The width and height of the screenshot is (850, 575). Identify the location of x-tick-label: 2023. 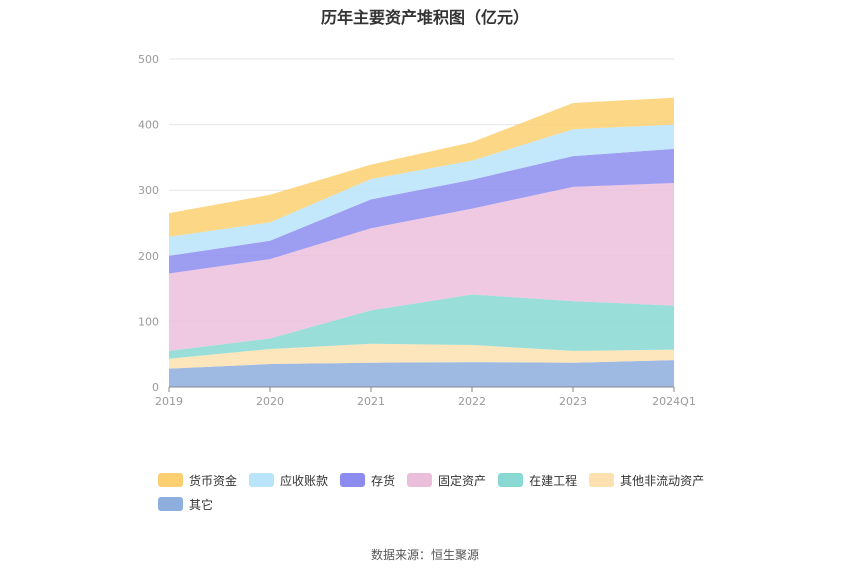
(573, 401).